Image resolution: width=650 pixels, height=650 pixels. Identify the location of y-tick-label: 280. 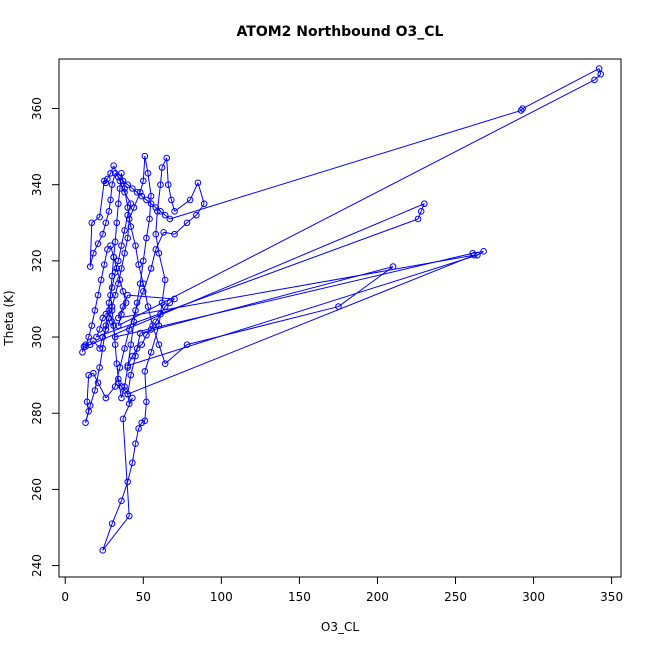
(37, 413).